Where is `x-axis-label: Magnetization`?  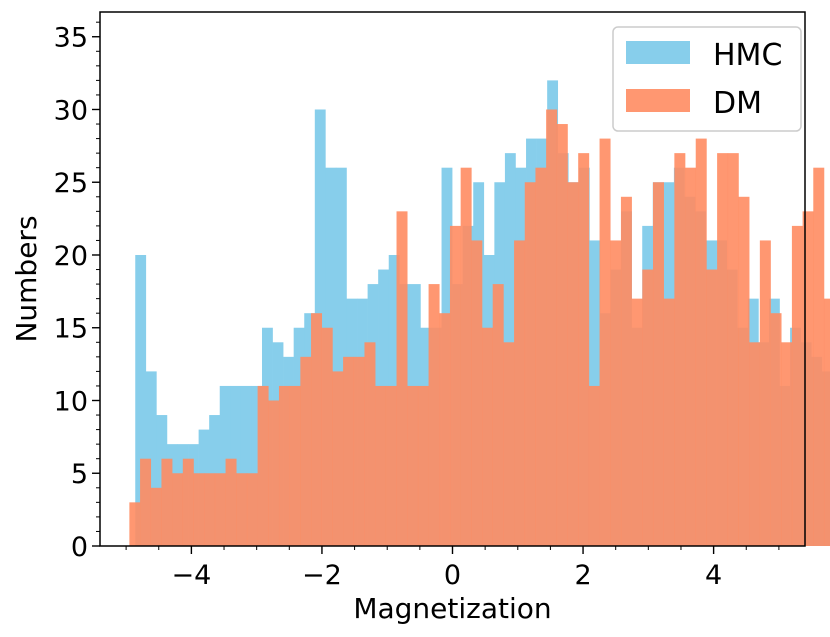 x-axis-label: Magnetization is located at coordinates (452, 608).